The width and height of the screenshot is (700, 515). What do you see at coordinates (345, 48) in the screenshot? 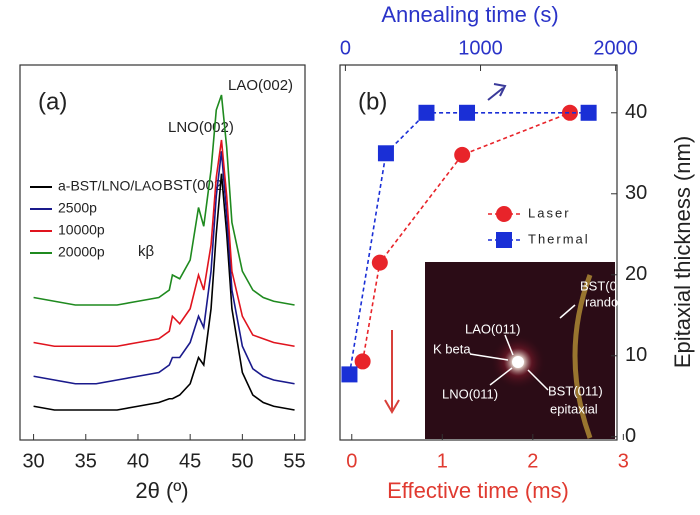
I see `x2-tick-label: 0` at bounding box center [345, 48].